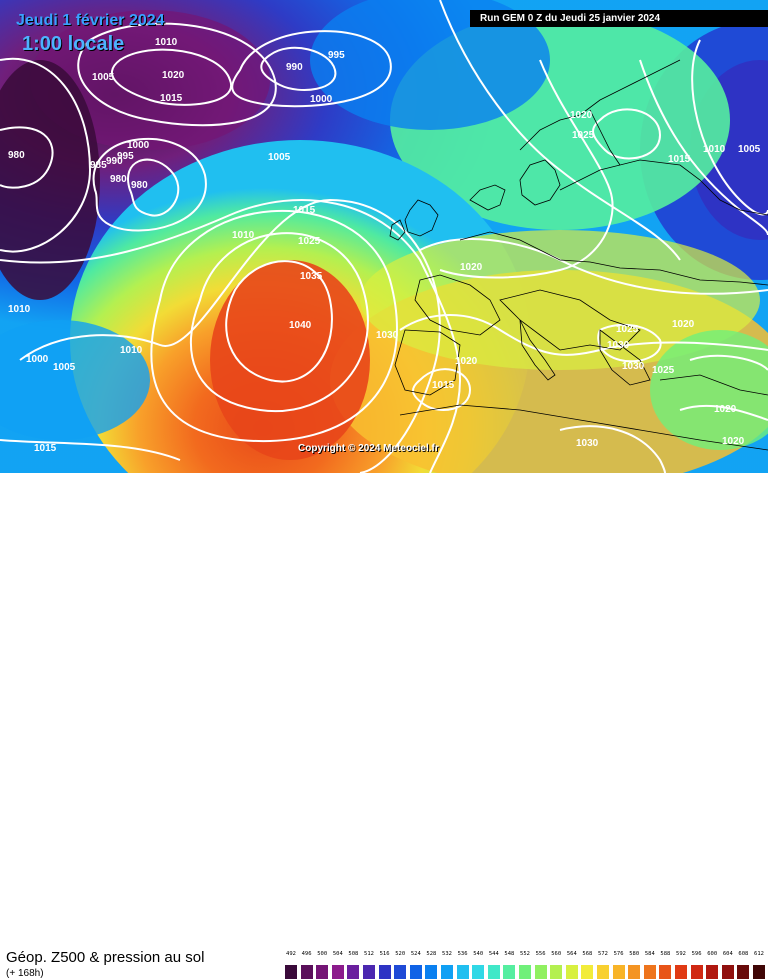 The width and height of the screenshot is (768, 979). Describe the element at coordinates (25, 973) in the screenshot. I see `lead-time: (+ 168h)` at that location.